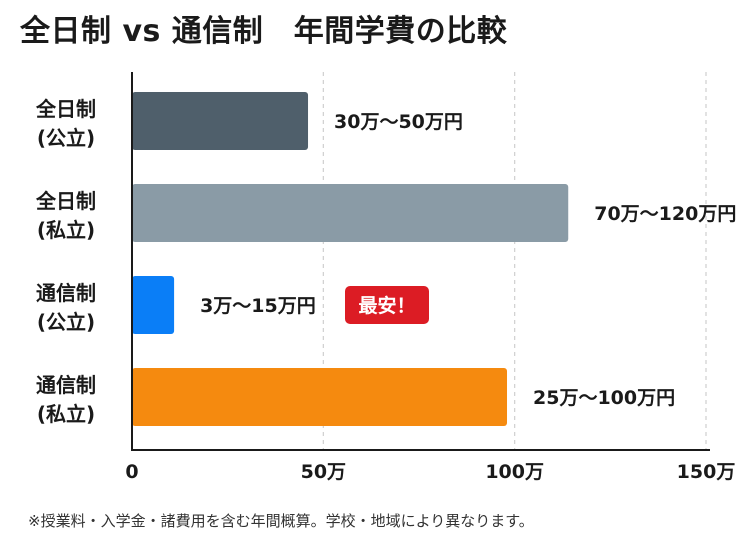 Image resolution: width=750 pixels, height=550 pixels. I want to click on bar-value-label: 70万〜120万円, so click(665, 214).